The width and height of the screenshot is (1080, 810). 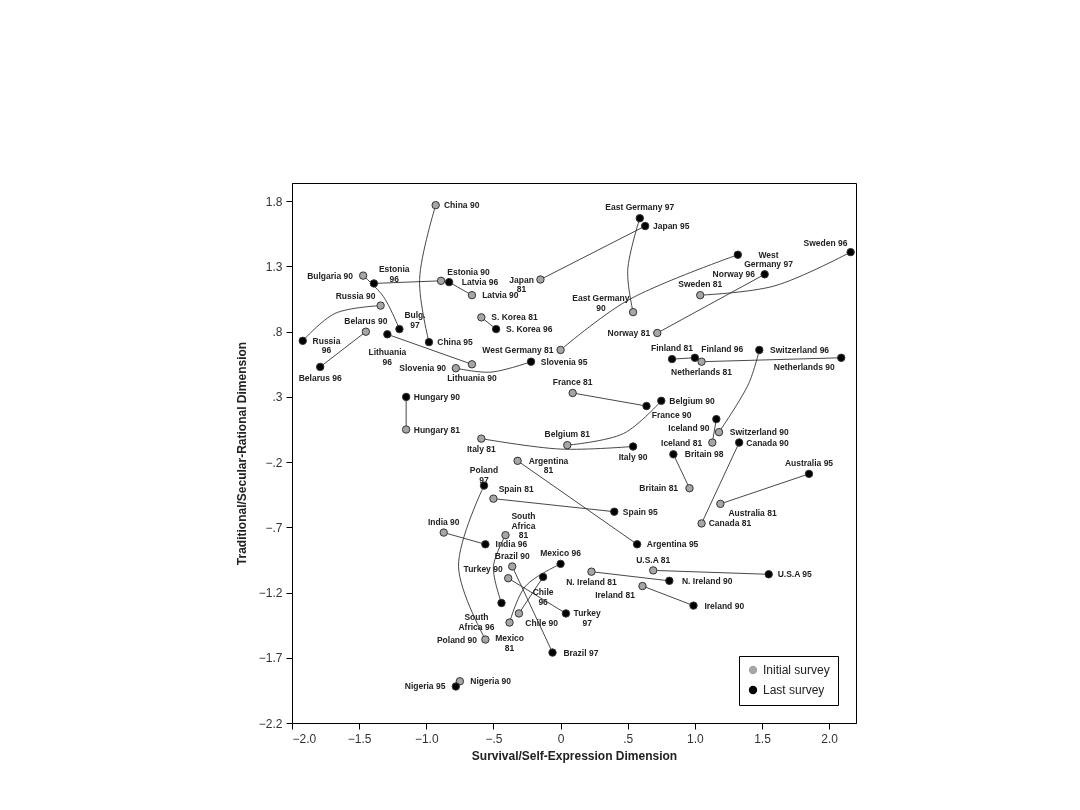 What do you see at coordinates (355, 296) in the screenshot?
I see `annotation: Russia 90` at bounding box center [355, 296].